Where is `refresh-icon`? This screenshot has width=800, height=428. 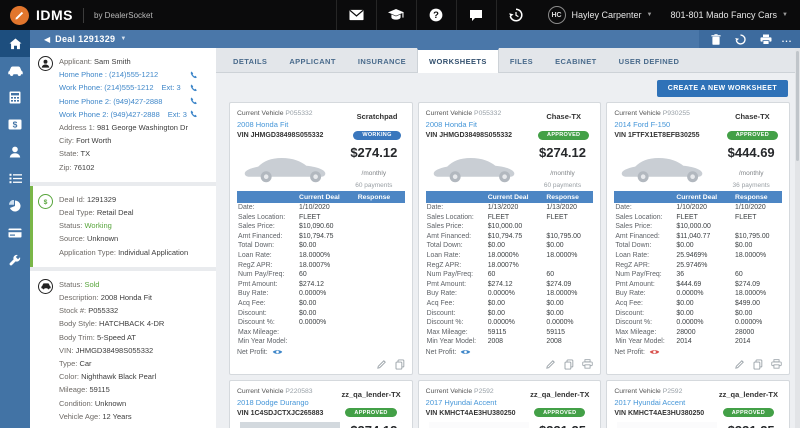 refresh-icon is located at coordinates (740, 39).